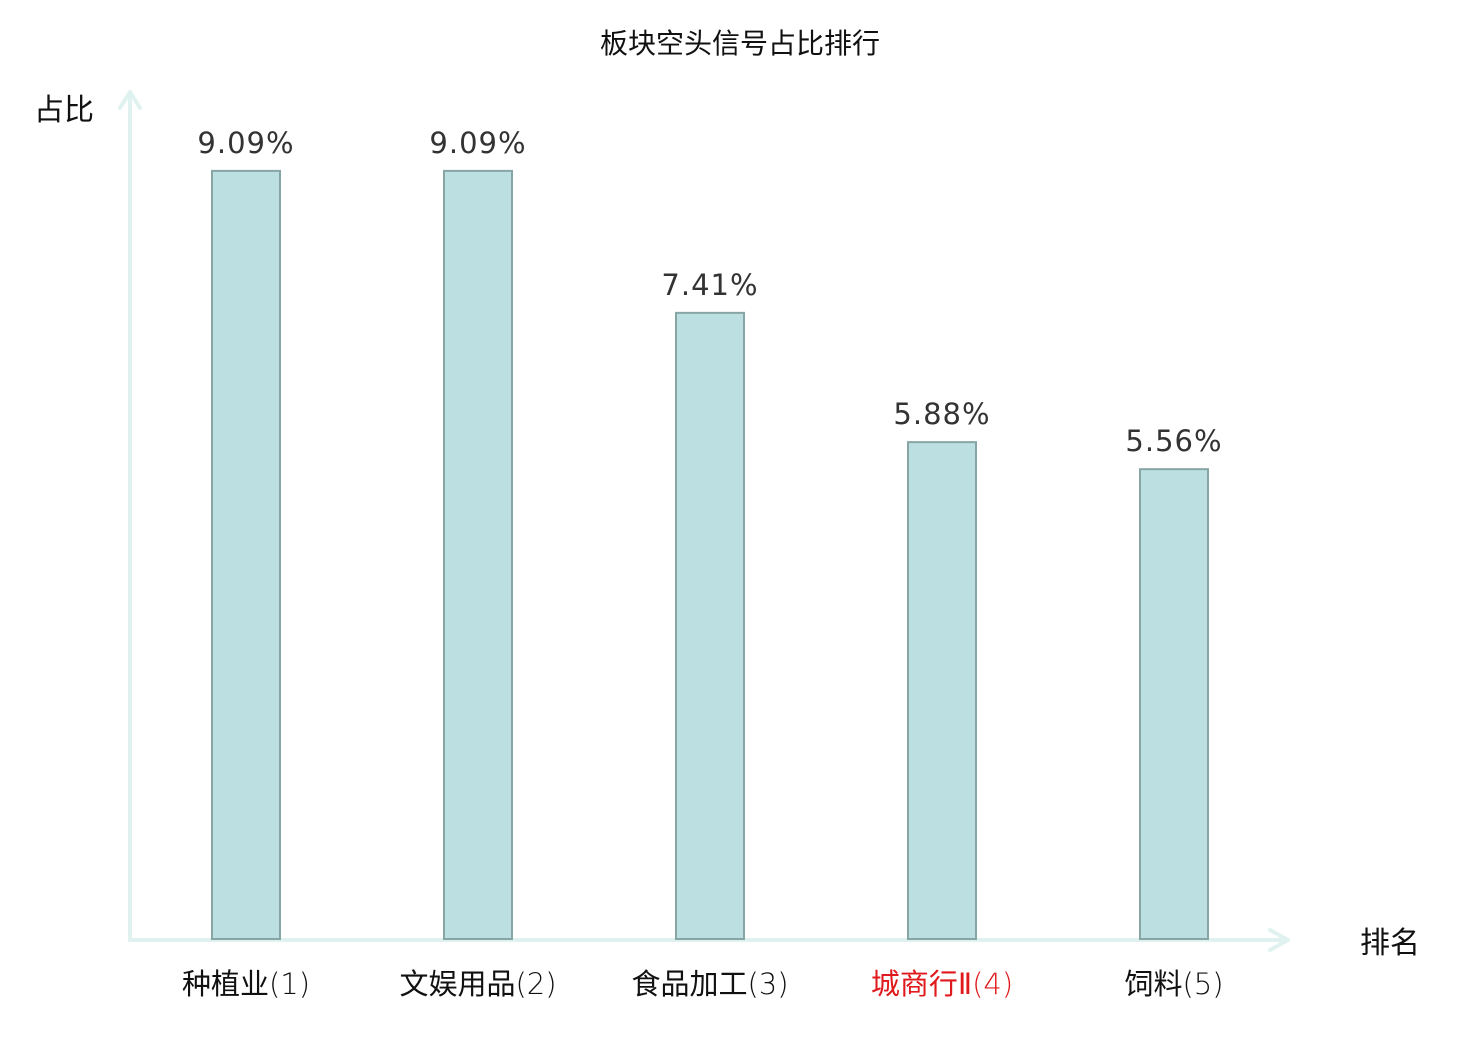 This screenshot has width=1480, height=1040. I want to click on value-label-2: 9.09%, so click(477, 143).